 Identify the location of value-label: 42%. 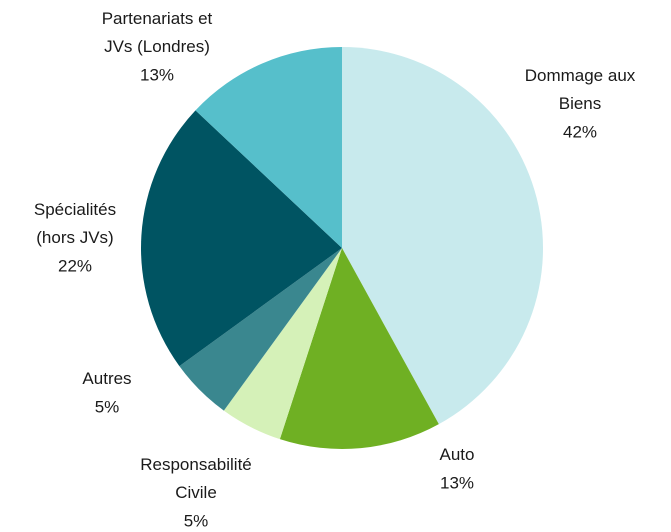
(580, 131).